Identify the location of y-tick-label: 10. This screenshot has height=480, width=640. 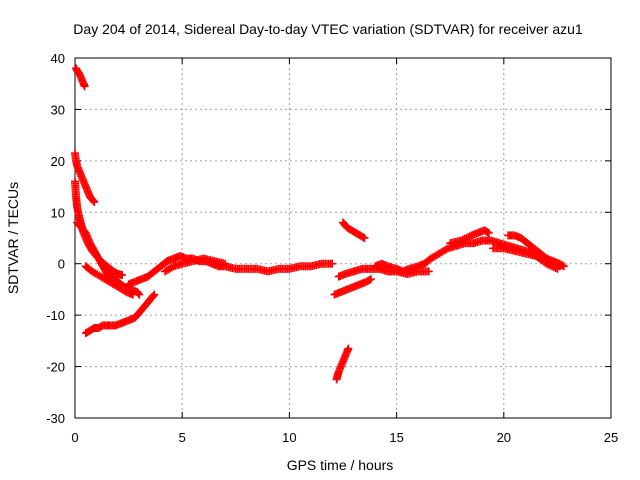
(58, 212).